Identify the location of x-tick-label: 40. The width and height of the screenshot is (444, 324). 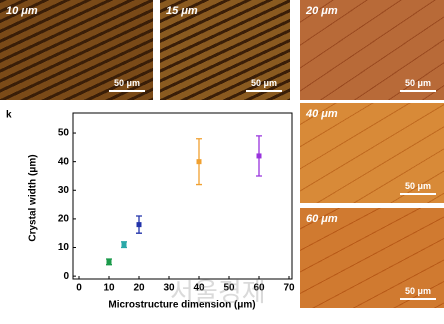
(199, 288).